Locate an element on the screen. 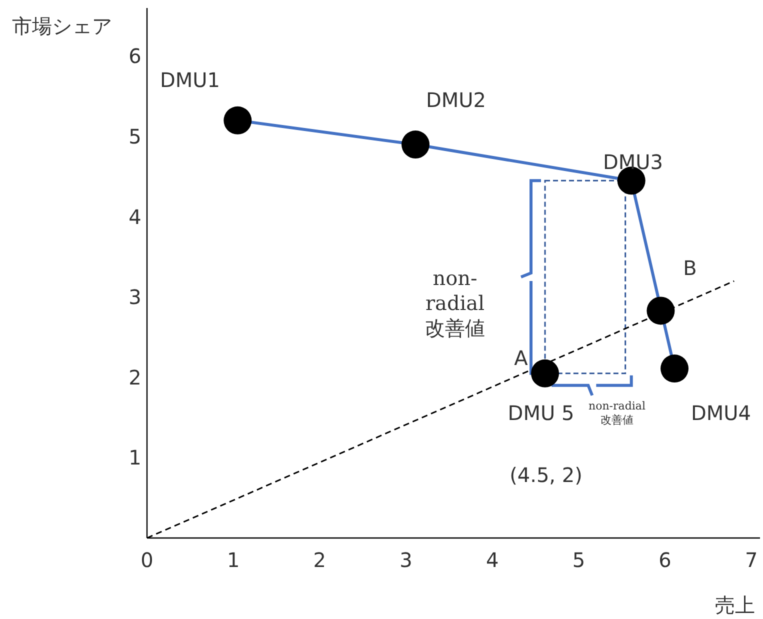  annotation: DMU1 is located at coordinates (190, 80).